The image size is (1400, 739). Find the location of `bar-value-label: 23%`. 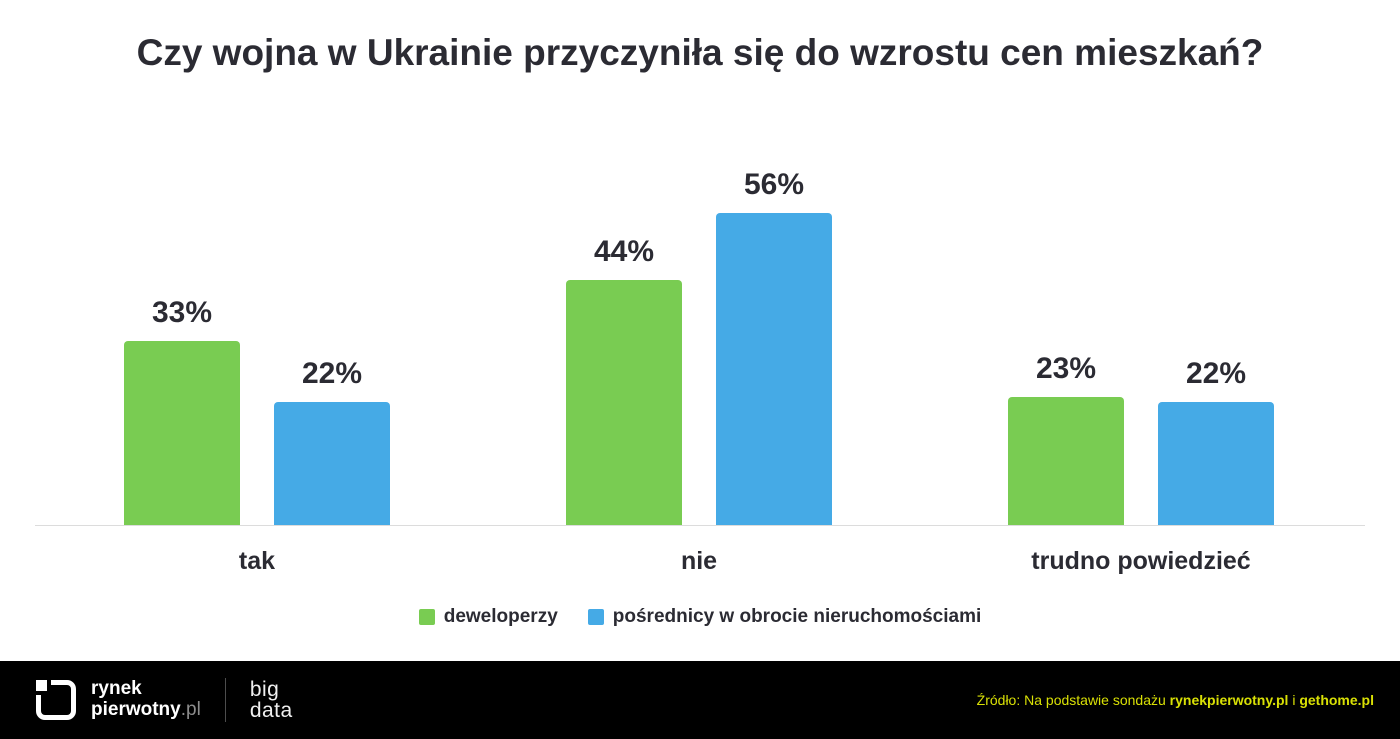

bar-value-label: 23% is located at coordinates (1066, 368).